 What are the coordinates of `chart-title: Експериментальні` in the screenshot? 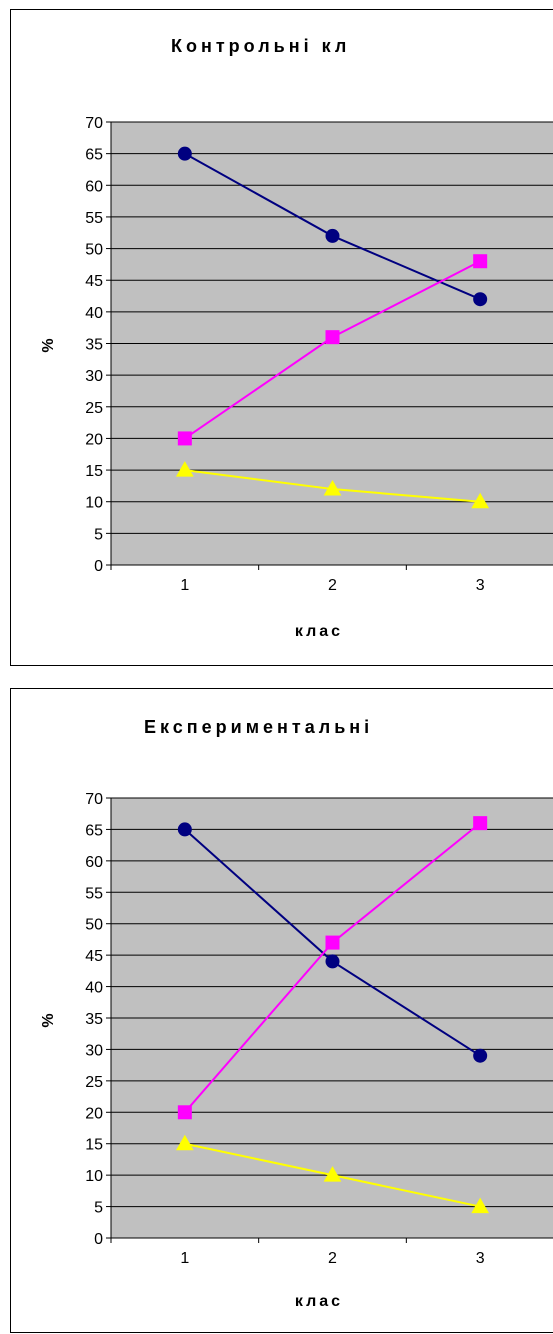 It's located at (258, 727).